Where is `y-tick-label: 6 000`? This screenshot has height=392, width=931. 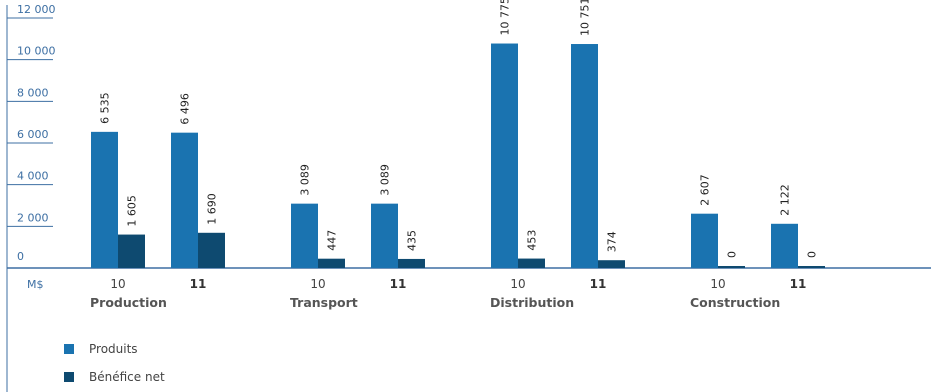
y-tick-label: 6 000 is located at coordinates (33, 134).